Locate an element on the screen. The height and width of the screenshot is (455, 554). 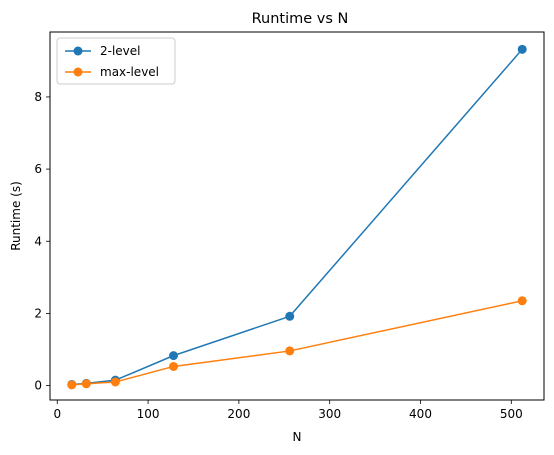
chart-title: Runtime vs N is located at coordinates (300, 19).